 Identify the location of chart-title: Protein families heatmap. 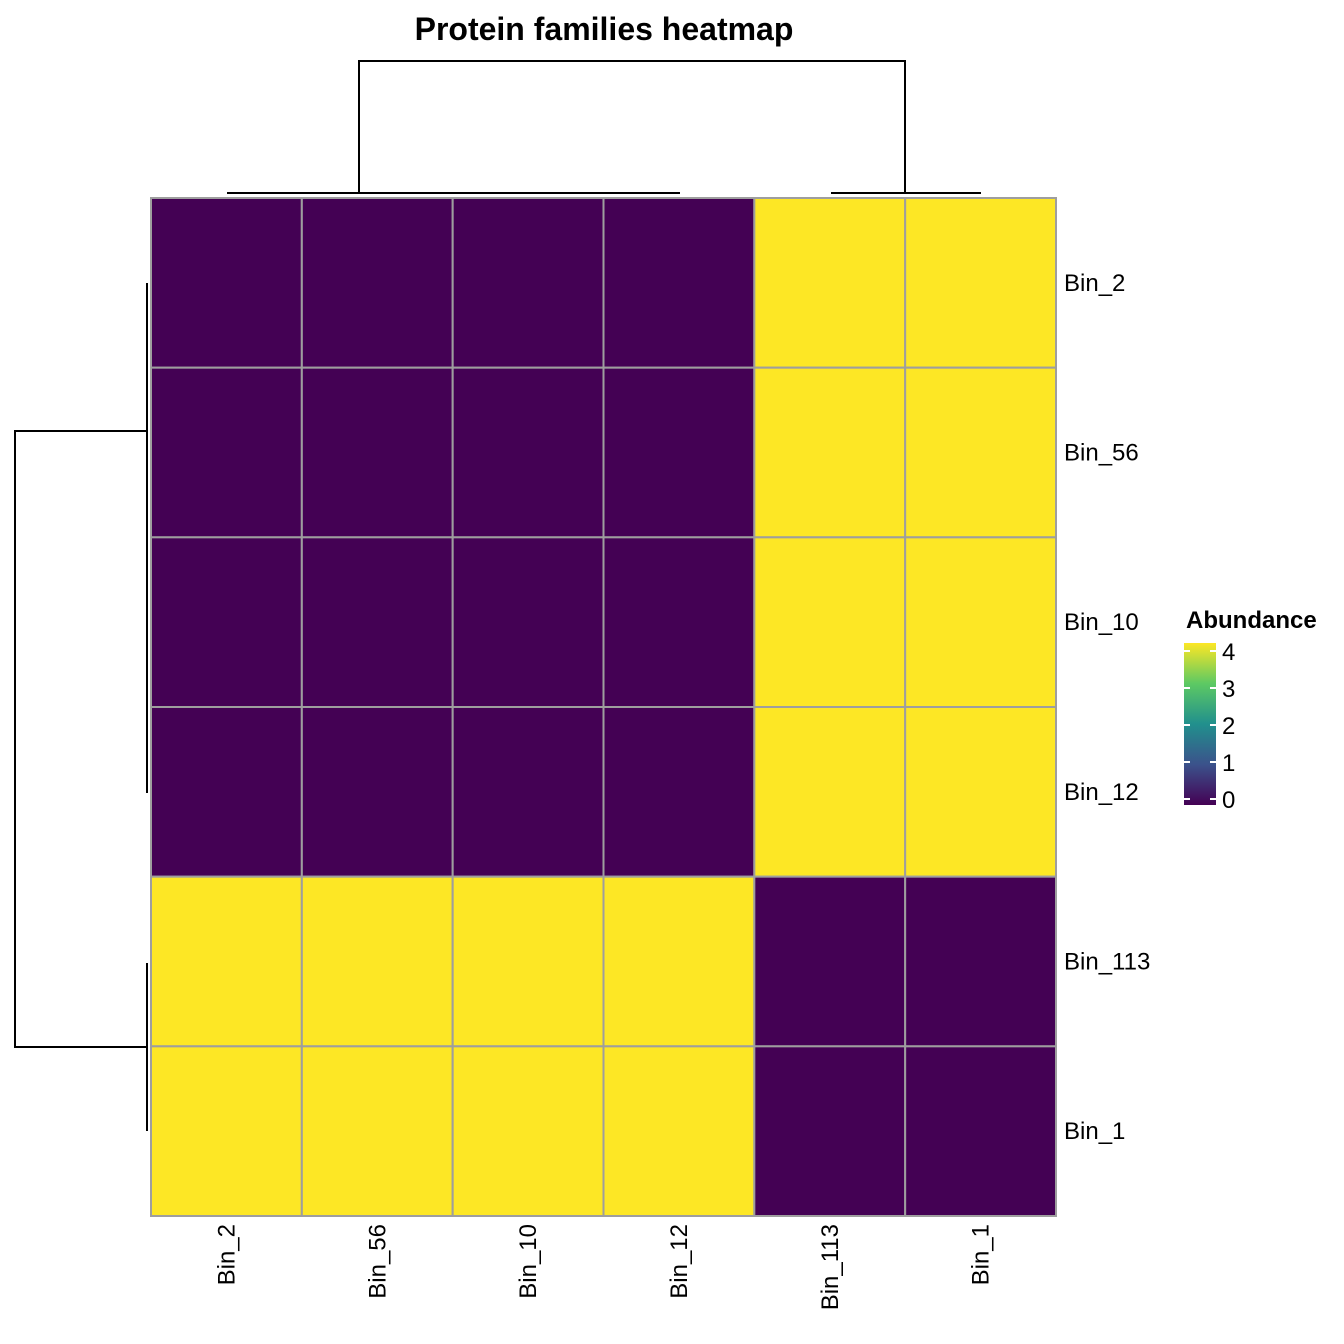
(604, 29).